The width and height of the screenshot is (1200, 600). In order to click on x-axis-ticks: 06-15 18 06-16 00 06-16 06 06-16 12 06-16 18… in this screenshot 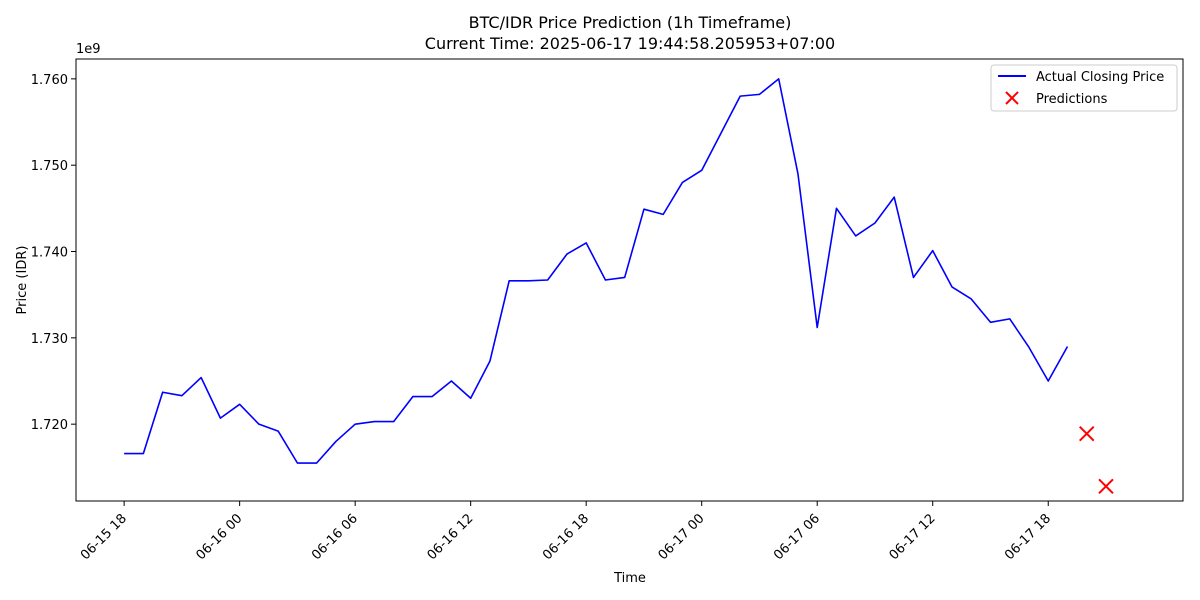, I will do `click(566, 532)`.